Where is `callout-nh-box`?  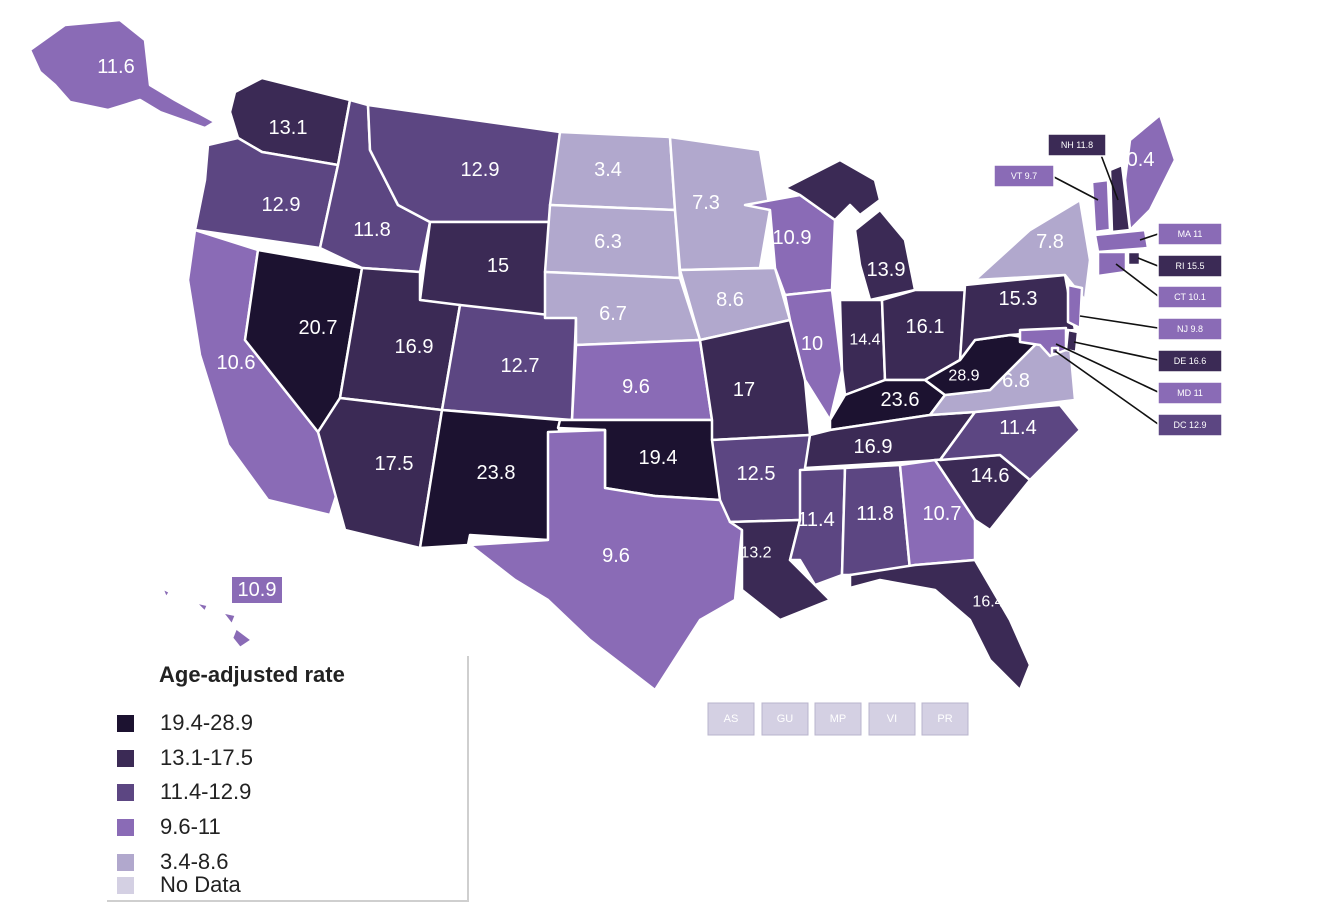 callout-nh-box is located at coordinates (1077, 145).